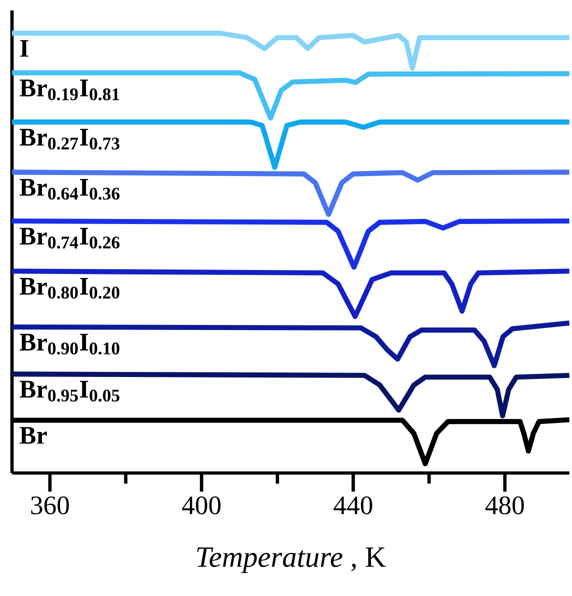 The image size is (572, 596). I want to click on x-axis-title: Temperature , K, so click(291, 560).